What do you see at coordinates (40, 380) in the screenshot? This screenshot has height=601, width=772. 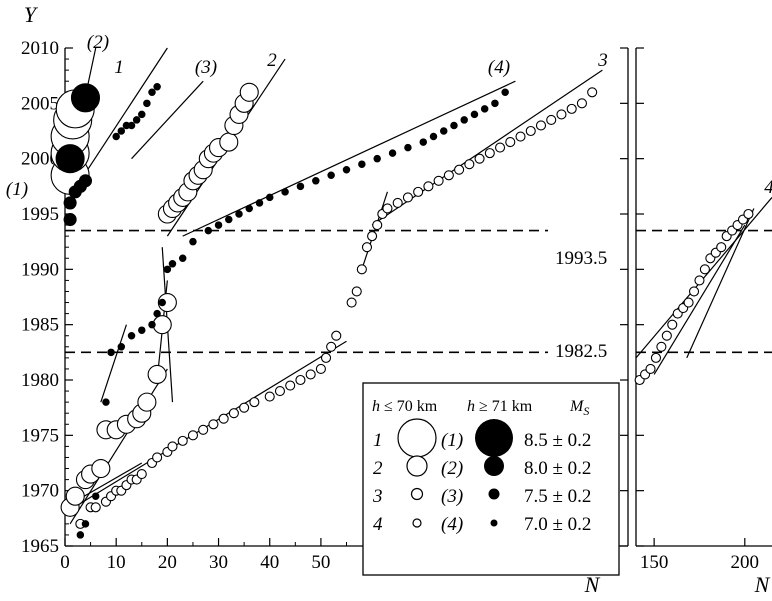 I see `y-tick-label: 1980` at bounding box center [40, 380].